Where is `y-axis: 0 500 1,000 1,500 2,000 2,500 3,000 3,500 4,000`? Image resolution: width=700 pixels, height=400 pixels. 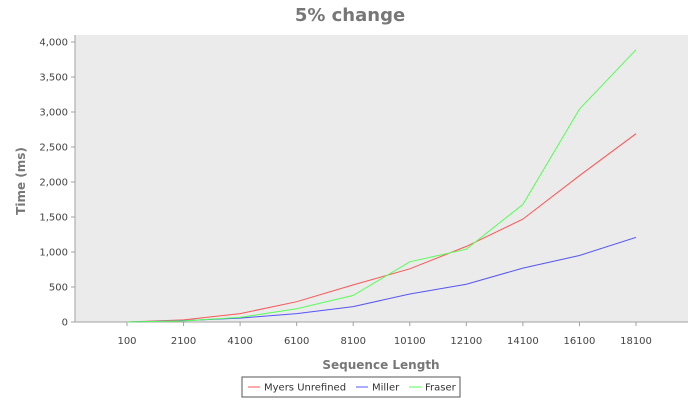 y-axis: 0 500 1,000 1,500 2,000 2,500 3,000 3,500 4,000 is located at coordinates (57, 182).